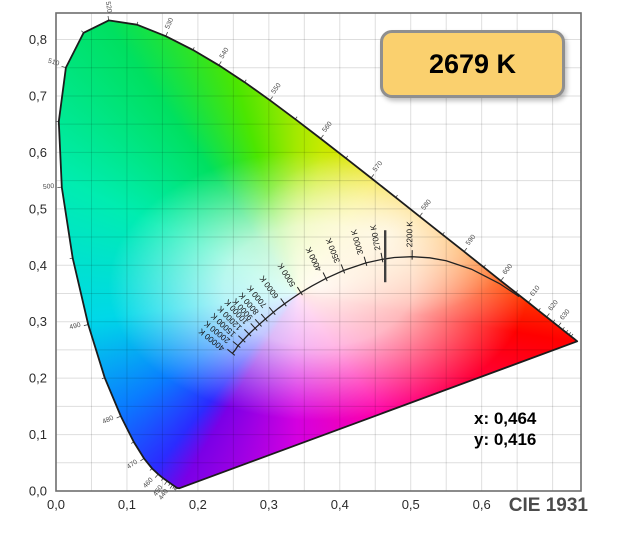 This screenshot has height=550, width=620. I want to click on svg-text: 540, so click(225, 54).